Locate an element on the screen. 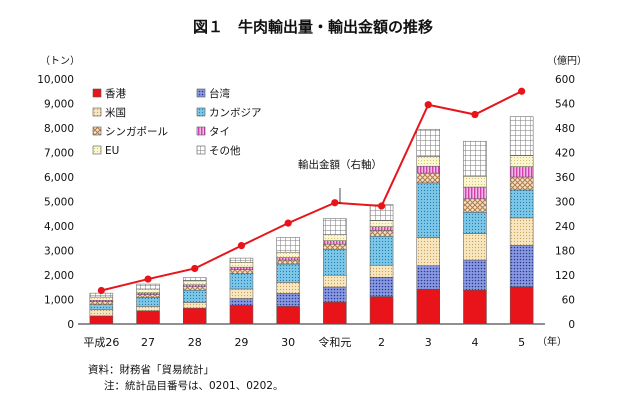  legend-label: 台湾 is located at coordinates (219, 93).